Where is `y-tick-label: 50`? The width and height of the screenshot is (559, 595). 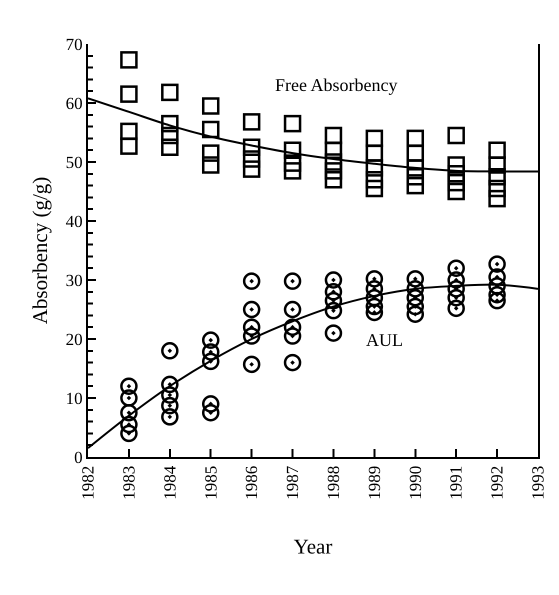 y-tick-label: 50 is located at coordinates (74, 162).